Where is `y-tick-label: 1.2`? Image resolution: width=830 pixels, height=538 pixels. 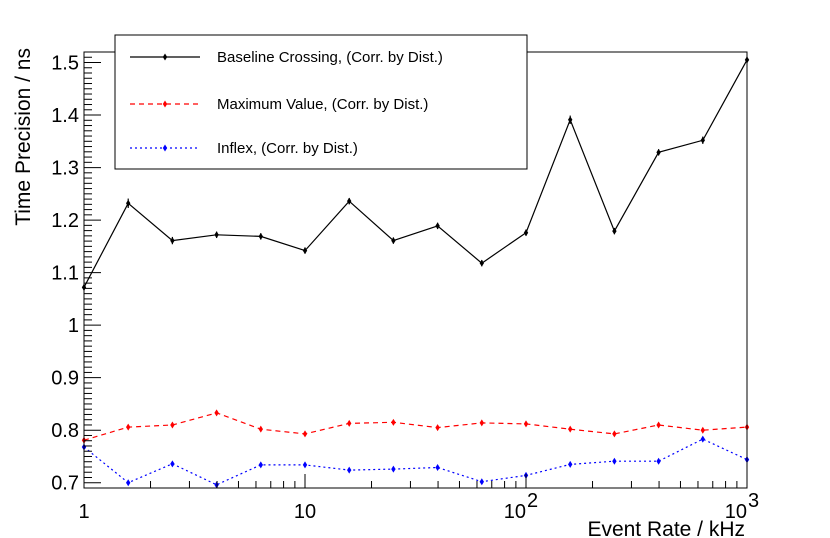
y-tick-label: 1.2 is located at coordinates (65, 221).